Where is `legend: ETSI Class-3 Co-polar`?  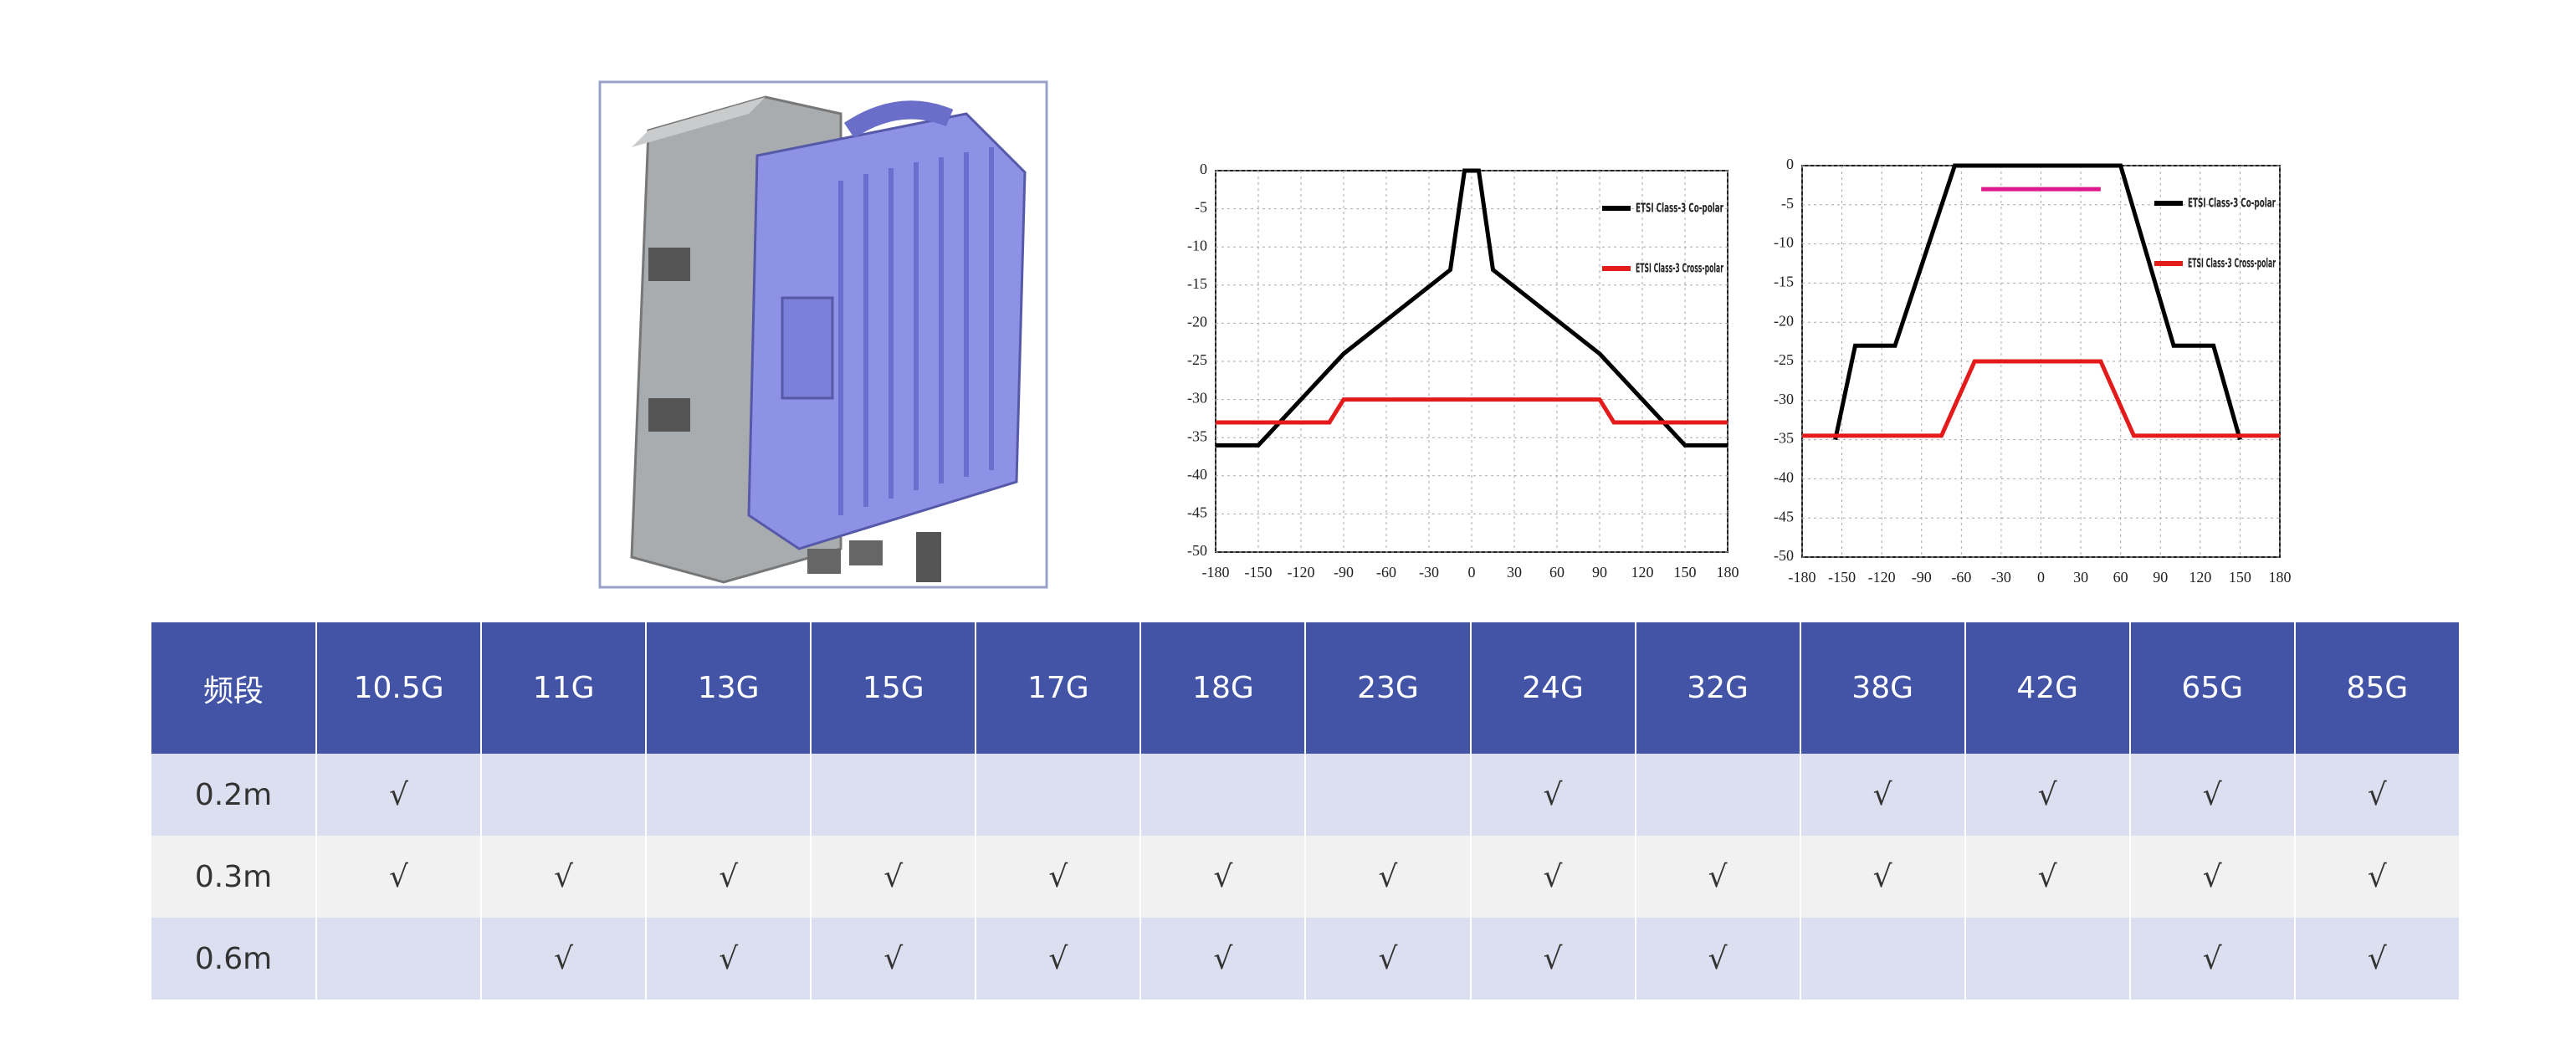 legend: ETSI Class-3 Co-polar is located at coordinates (2232, 204).